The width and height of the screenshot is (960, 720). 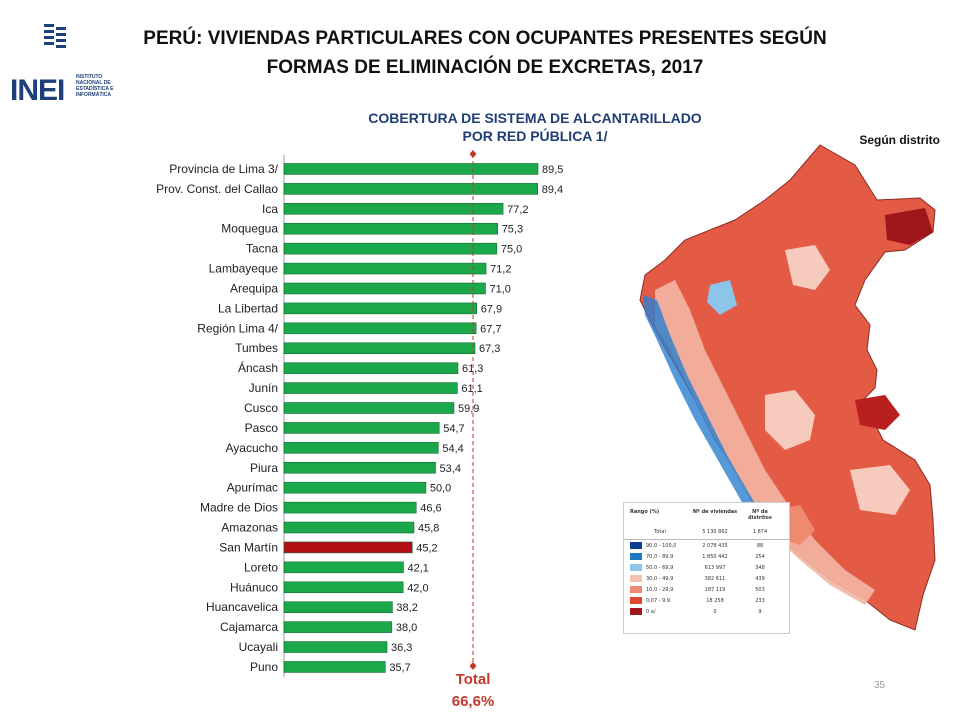 What do you see at coordinates (258, 367) in the screenshot?
I see `category-label: Áncash` at bounding box center [258, 367].